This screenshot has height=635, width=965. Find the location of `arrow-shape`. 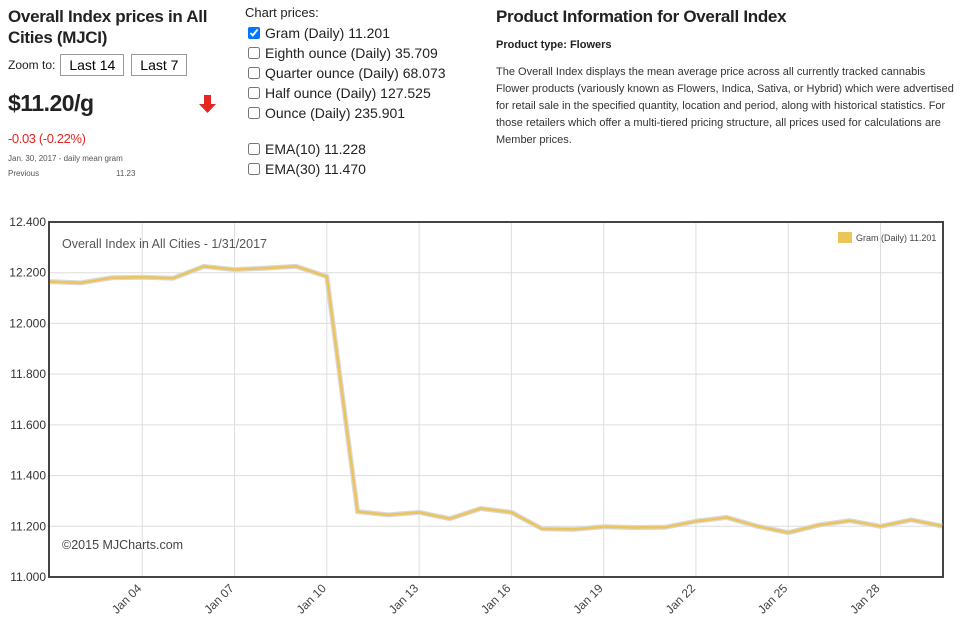

arrow-shape is located at coordinates (207, 104).